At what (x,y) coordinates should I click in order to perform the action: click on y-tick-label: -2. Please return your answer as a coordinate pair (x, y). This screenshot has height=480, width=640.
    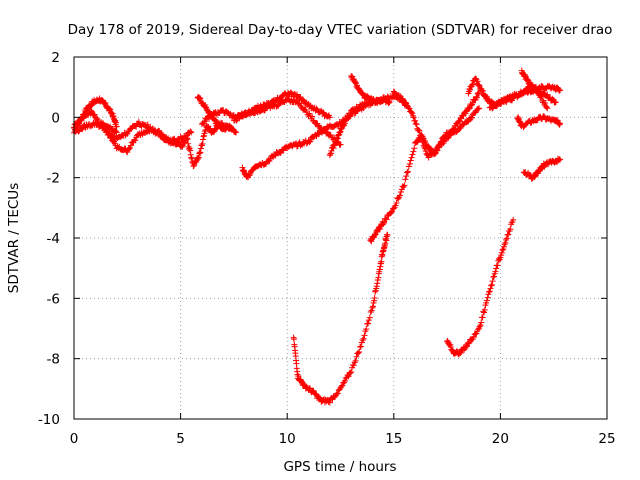
    Looking at the image, I should click on (53, 179).